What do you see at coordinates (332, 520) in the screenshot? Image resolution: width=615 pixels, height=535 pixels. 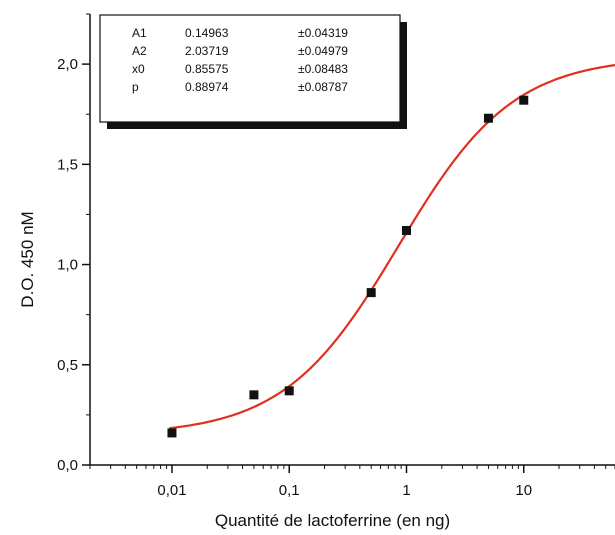 I see `x-axis-title: Quantité de lactoferrine (en ng)` at bounding box center [332, 520].